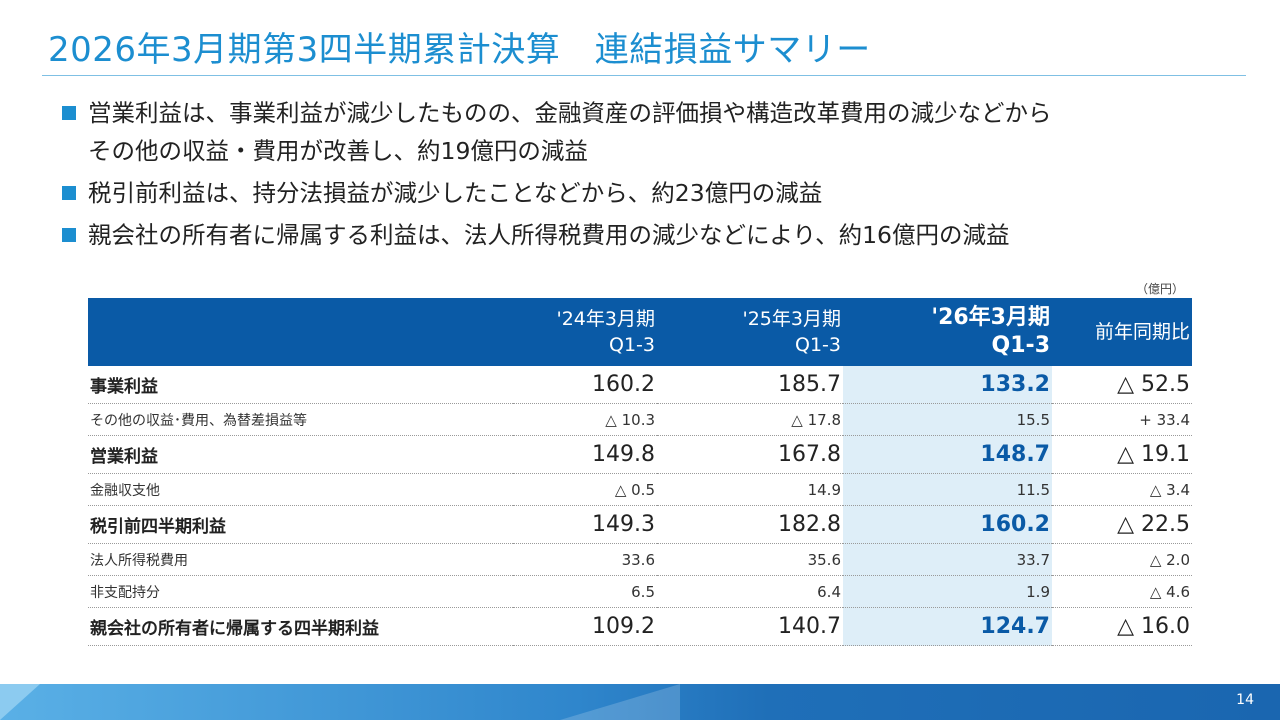 The image size is (1280, 720). I want to click on bullet-item: 親会社の所有者に帰属する利益は、法人所得税費用の減少などにより、約16億円の減益, so click(652, 235).